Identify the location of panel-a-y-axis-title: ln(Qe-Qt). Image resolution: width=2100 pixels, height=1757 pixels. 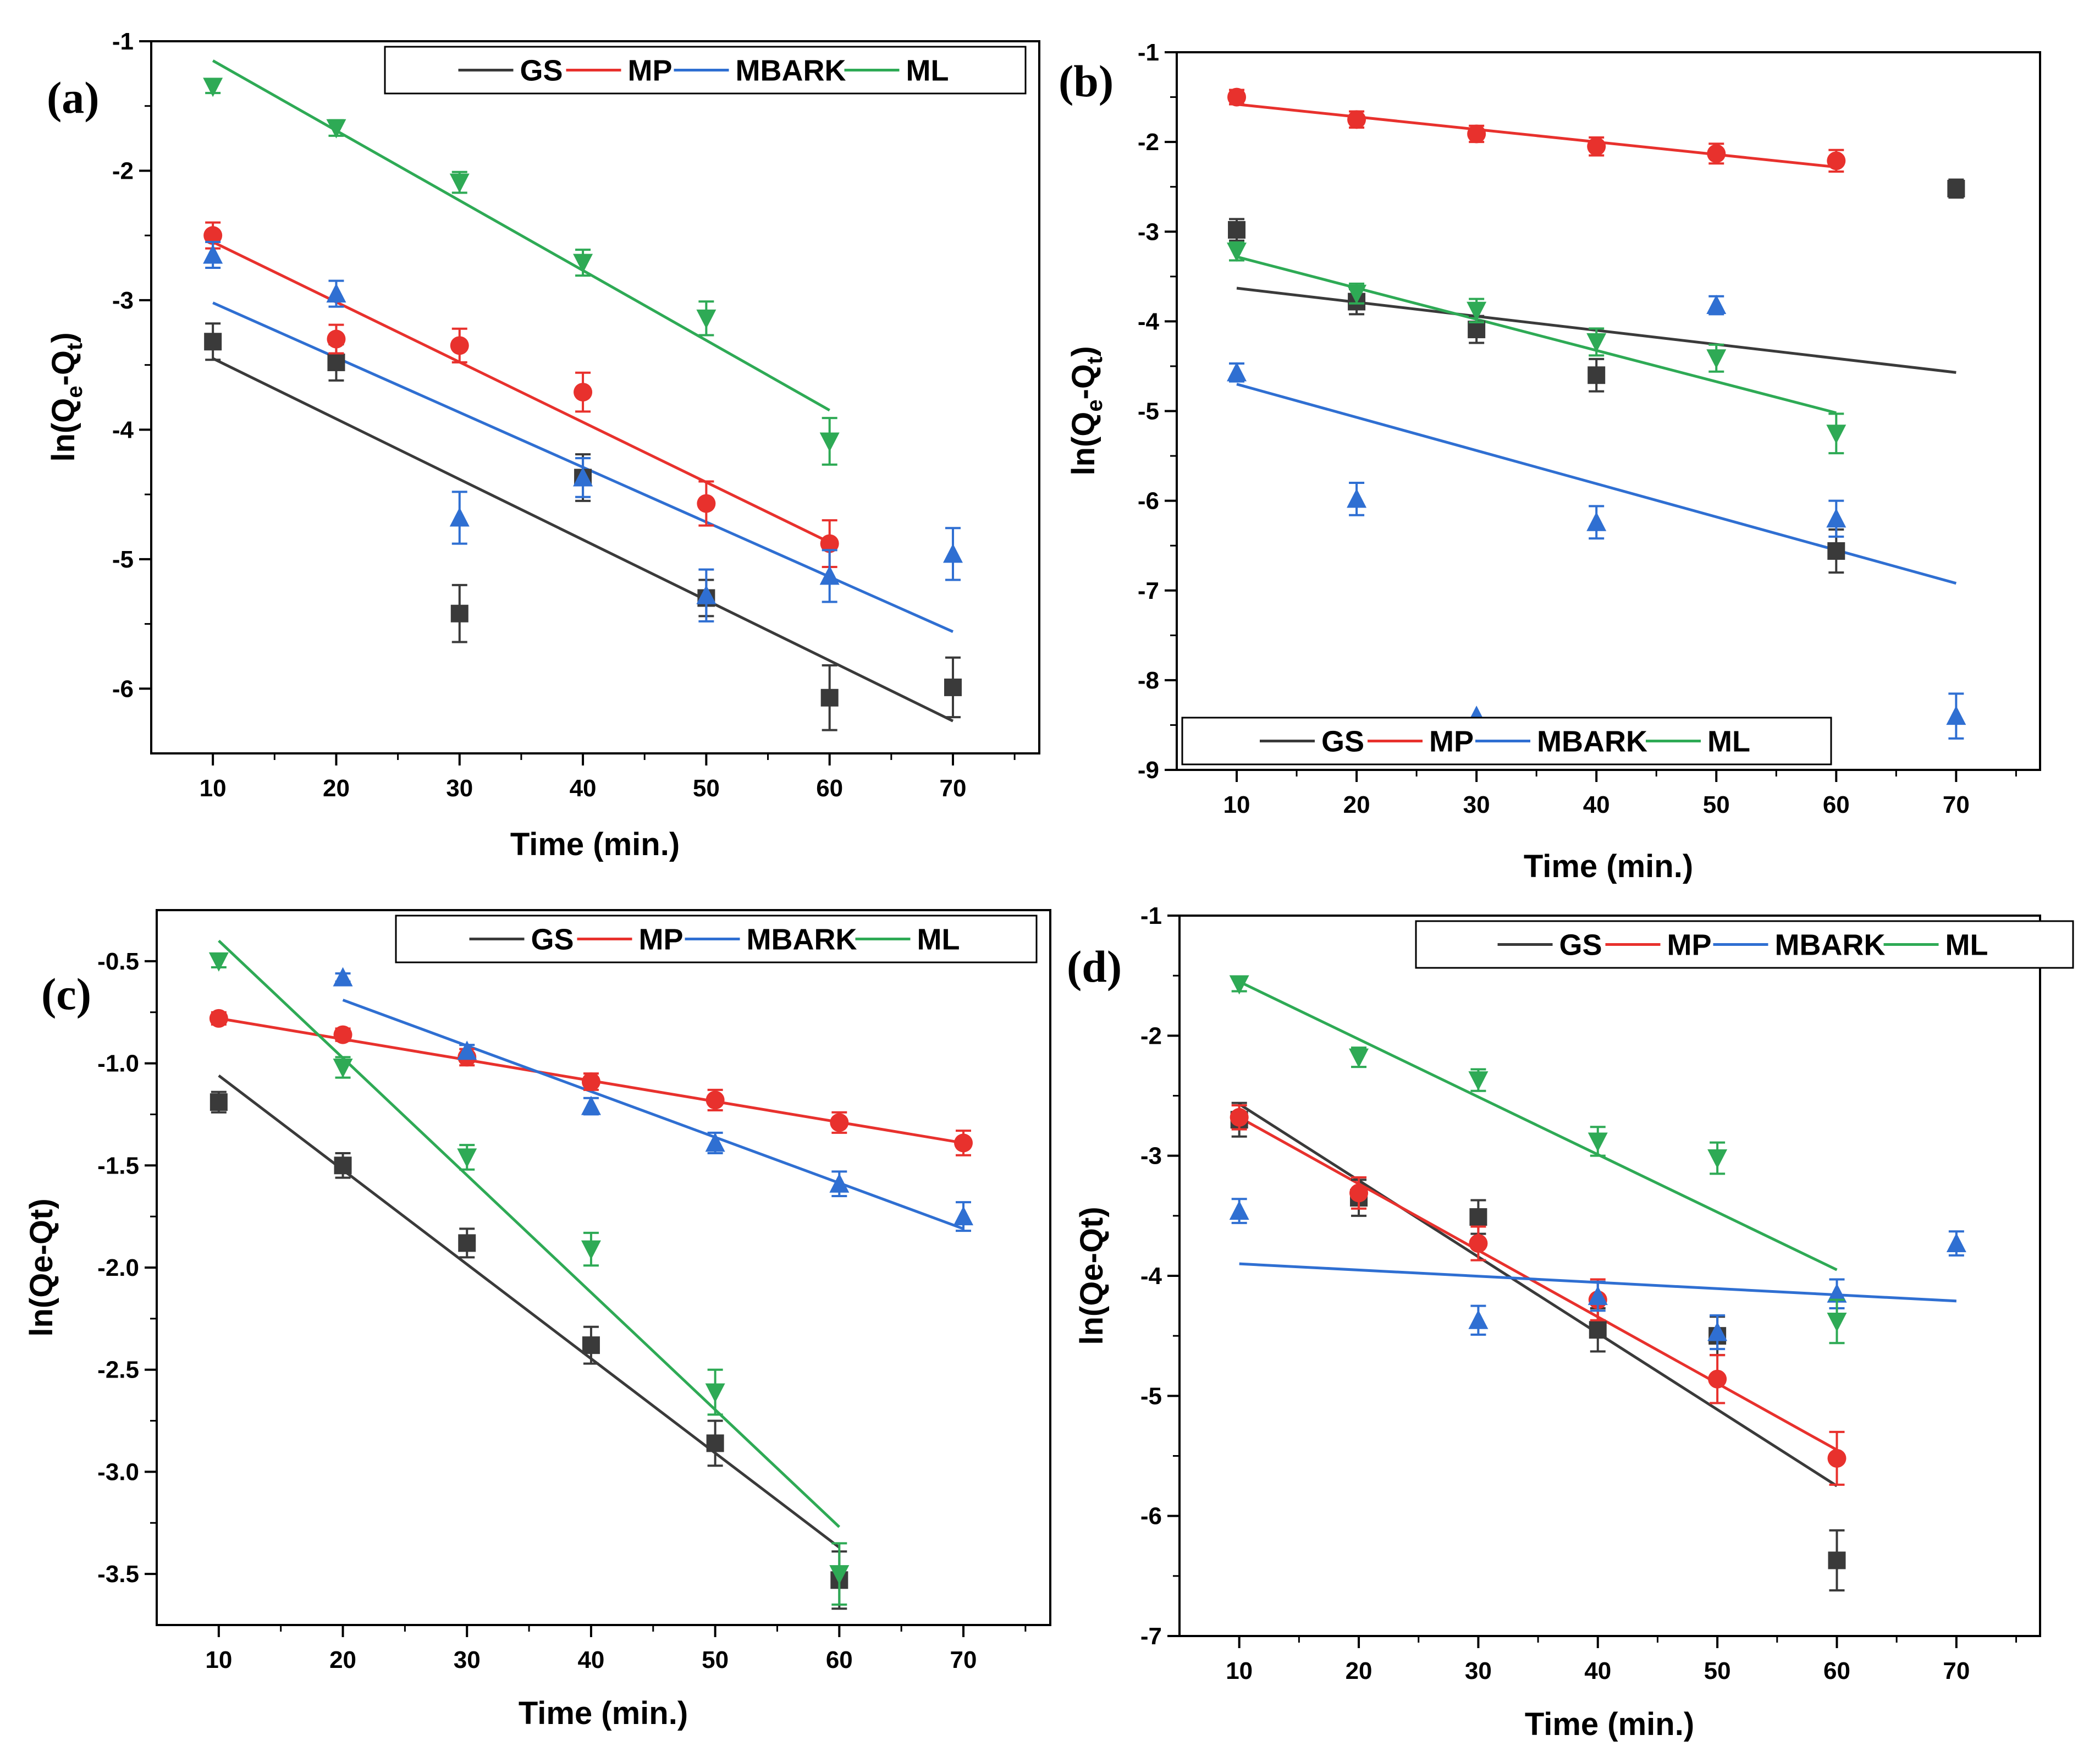
(66, 396).